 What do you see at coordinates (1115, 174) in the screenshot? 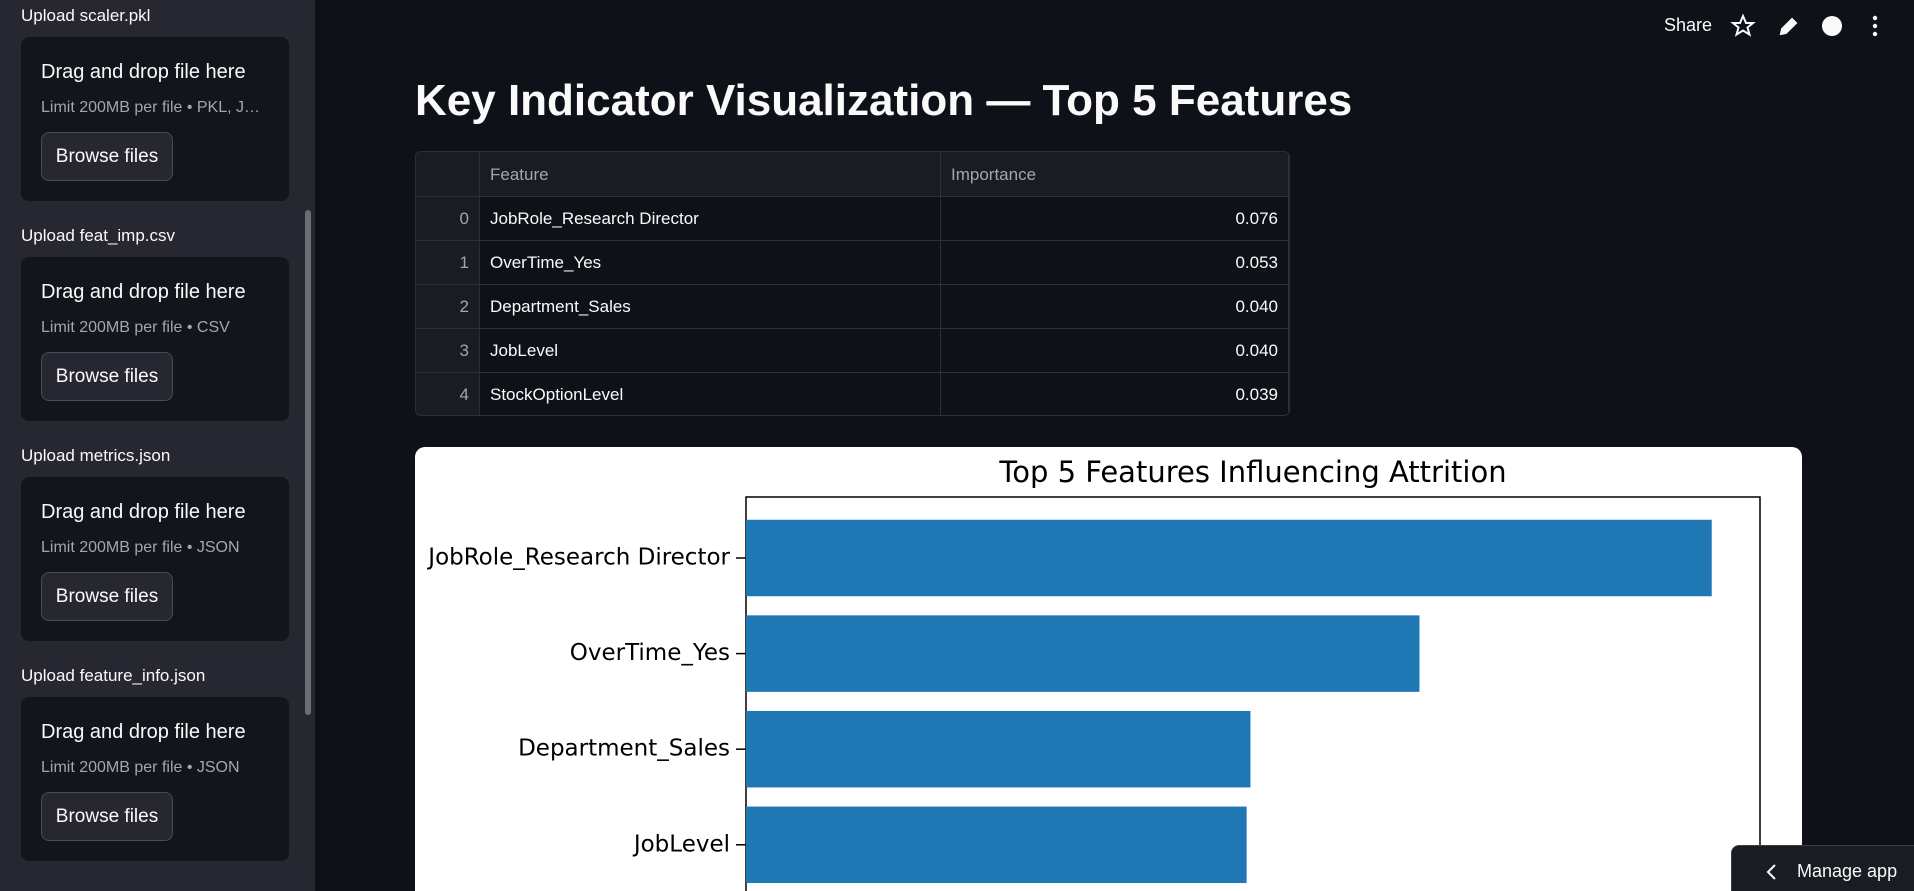
I see `column-header: Importance` at bounding box center [1115, 174].